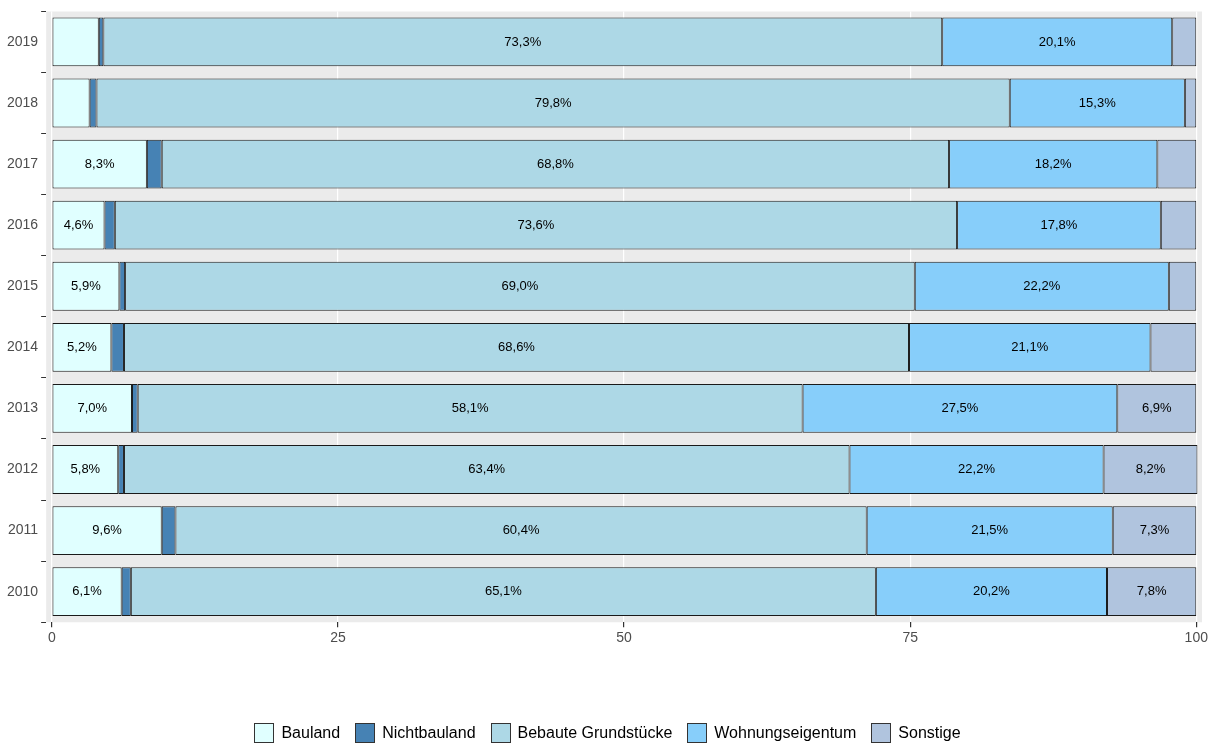 The image size is (1216, 751). Describe the element at coordinates (22, 346) in the screenshot. I see `y-tick-label: 2014` at that location.